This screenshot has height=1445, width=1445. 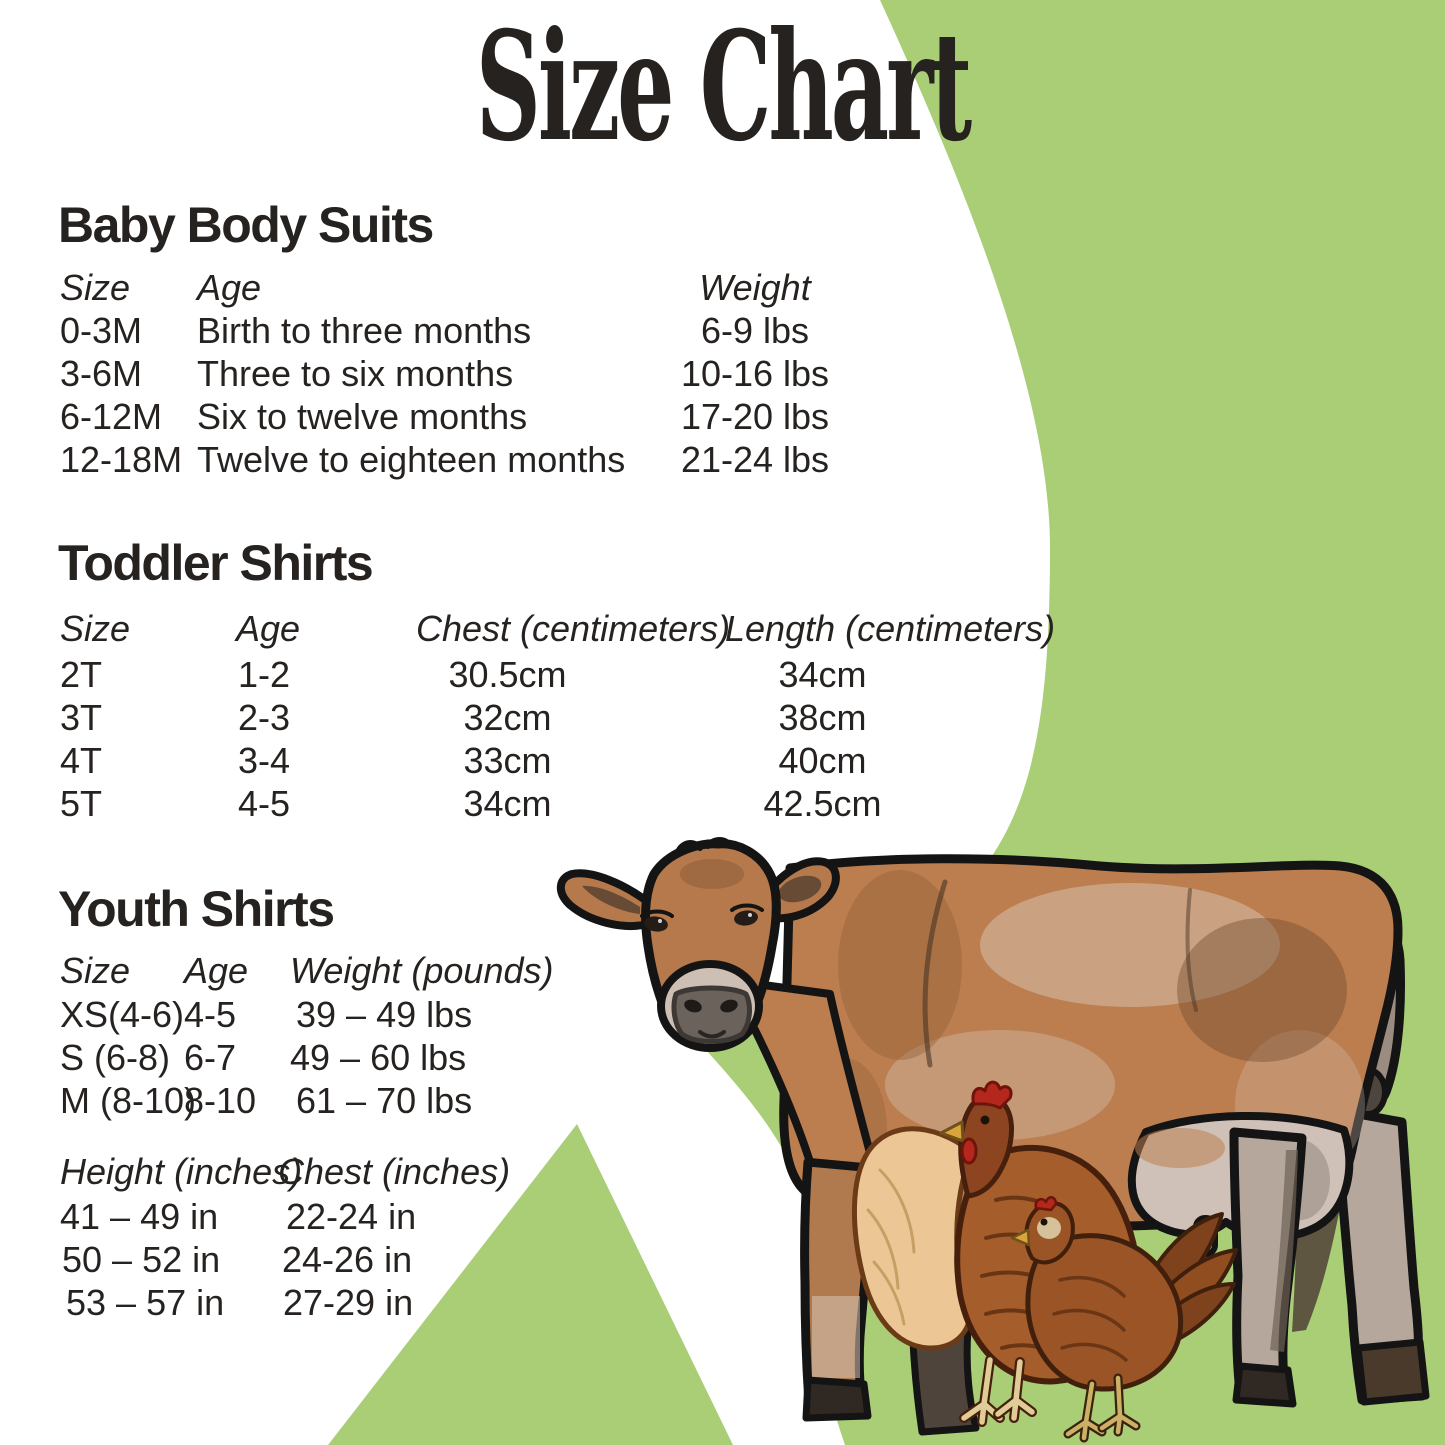 What do you see at coordinates (128, 1100) in the screenshot?
I see `youth-cell-size: M (8-10)` at bounding box center [128, 1100].